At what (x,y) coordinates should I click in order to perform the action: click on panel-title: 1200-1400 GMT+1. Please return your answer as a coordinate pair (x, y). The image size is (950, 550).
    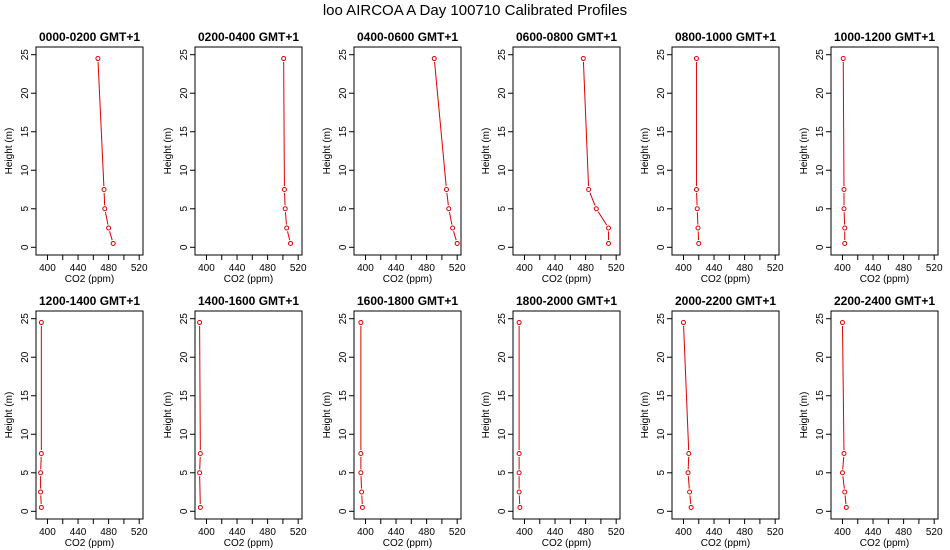
    Looking at the image, I should click on (89, 301).